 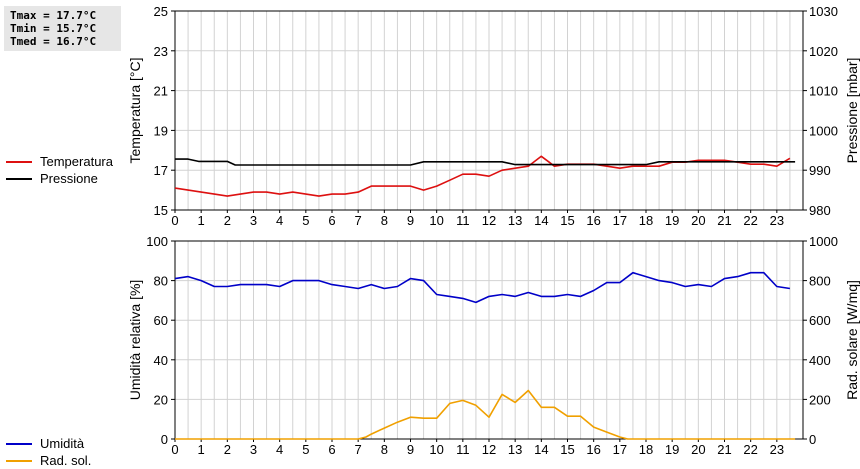 What do you see at coordinates (812, 439) in the screenshot?
I see `y2-tick-label: 0` at bounding box center [812, 439].